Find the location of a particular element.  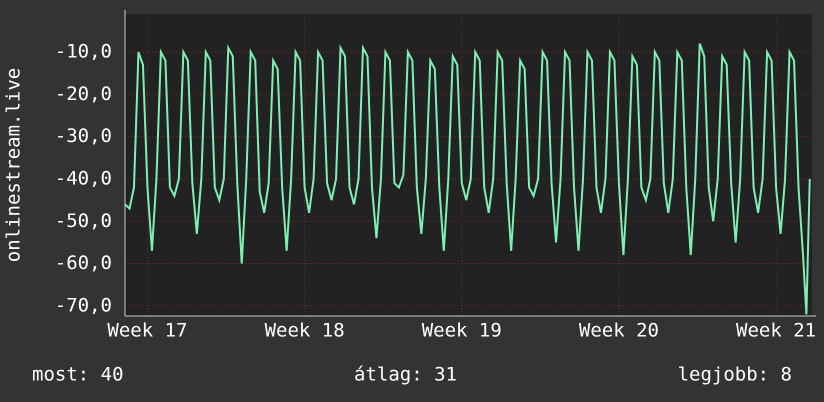

footer-now: most: 40 is located at coordinates (78, 375).